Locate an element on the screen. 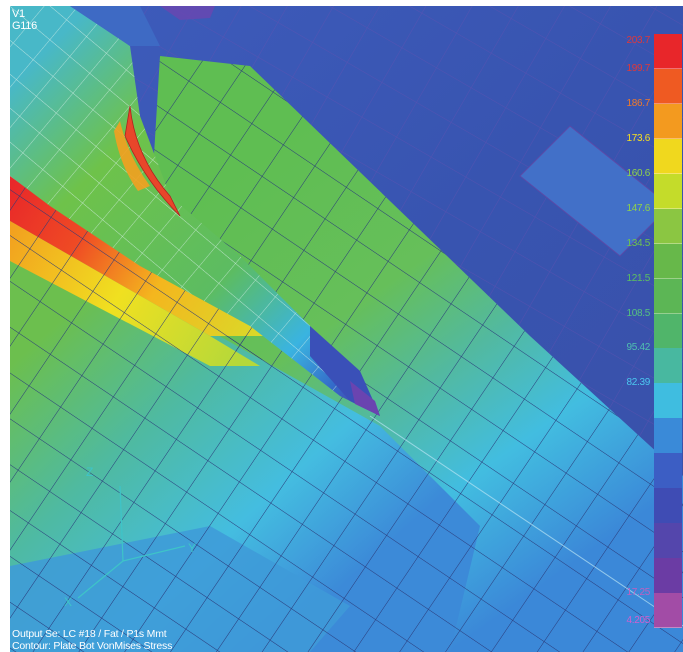 The height and width of the screenshot is (652, 683). output-set-label: Output Se: LC #18 / Fat / P1s Mmt is located at coordinates (89, 634).